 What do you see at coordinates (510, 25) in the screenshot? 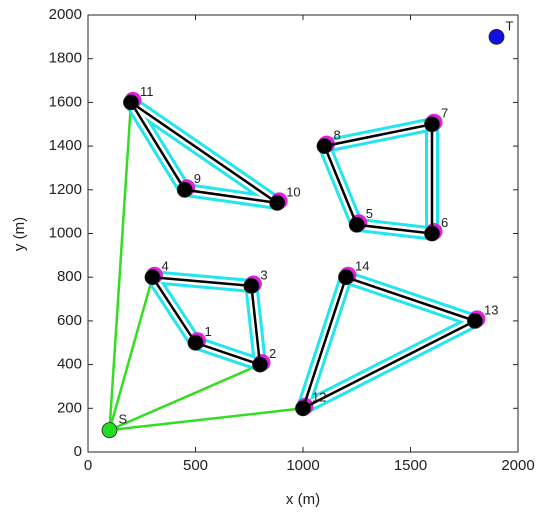
I see `node-label: T` at bounding box center [510, 25].